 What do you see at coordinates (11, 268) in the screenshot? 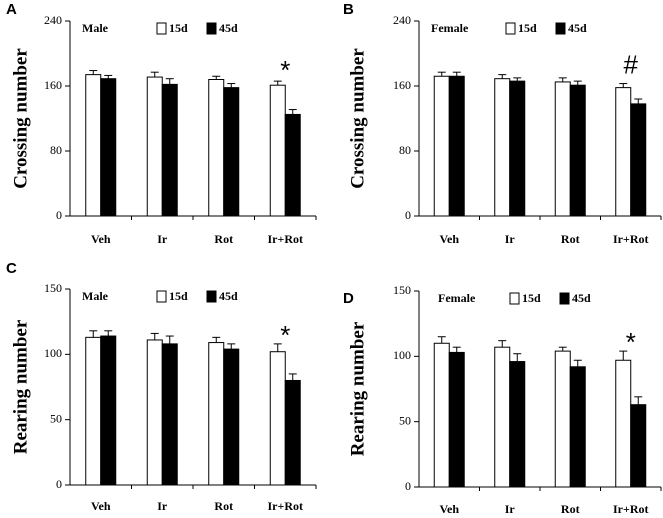
I see `panel-letter: C` at bounding box center [11, 268].